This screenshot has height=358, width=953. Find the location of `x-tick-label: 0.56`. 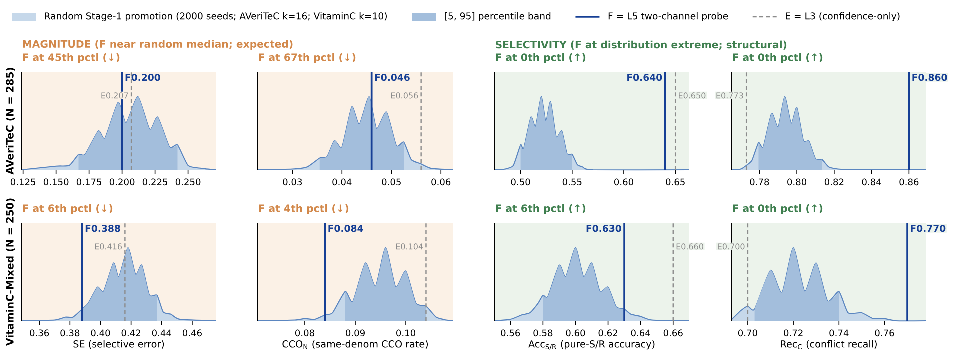

x-tick-label: 0.56 is located at coordinates (510, 333).